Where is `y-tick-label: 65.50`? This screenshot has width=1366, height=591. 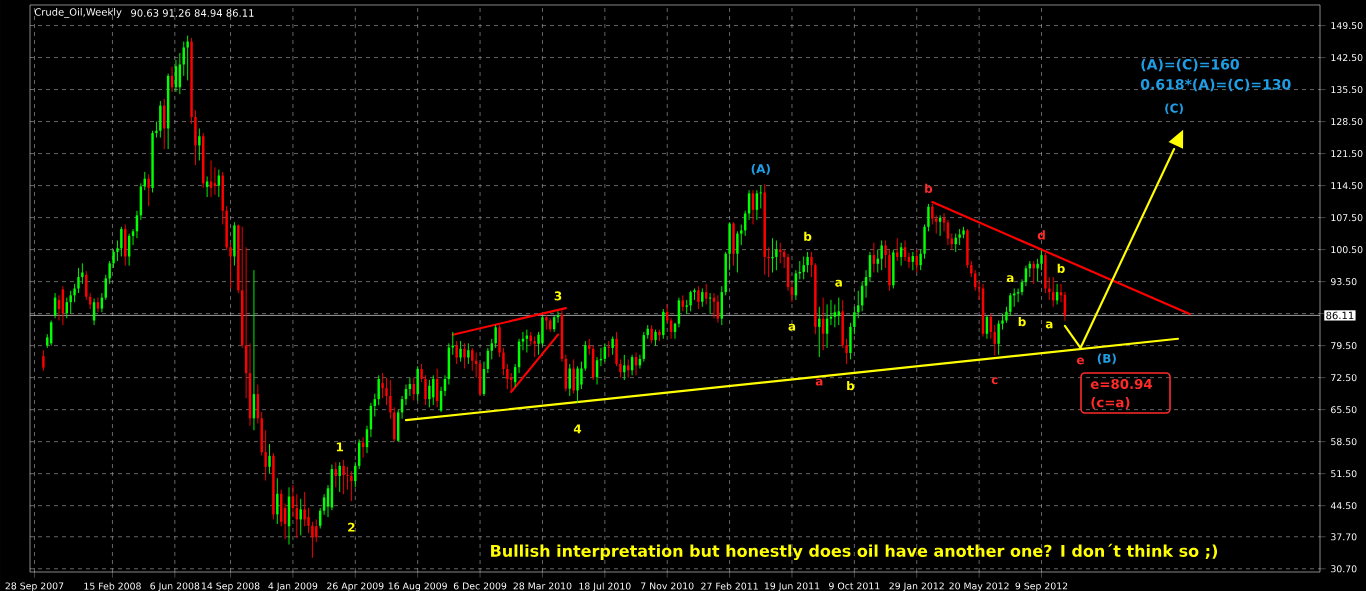 y-tick-label: 65.50 is located at coordinates (1344, 410).